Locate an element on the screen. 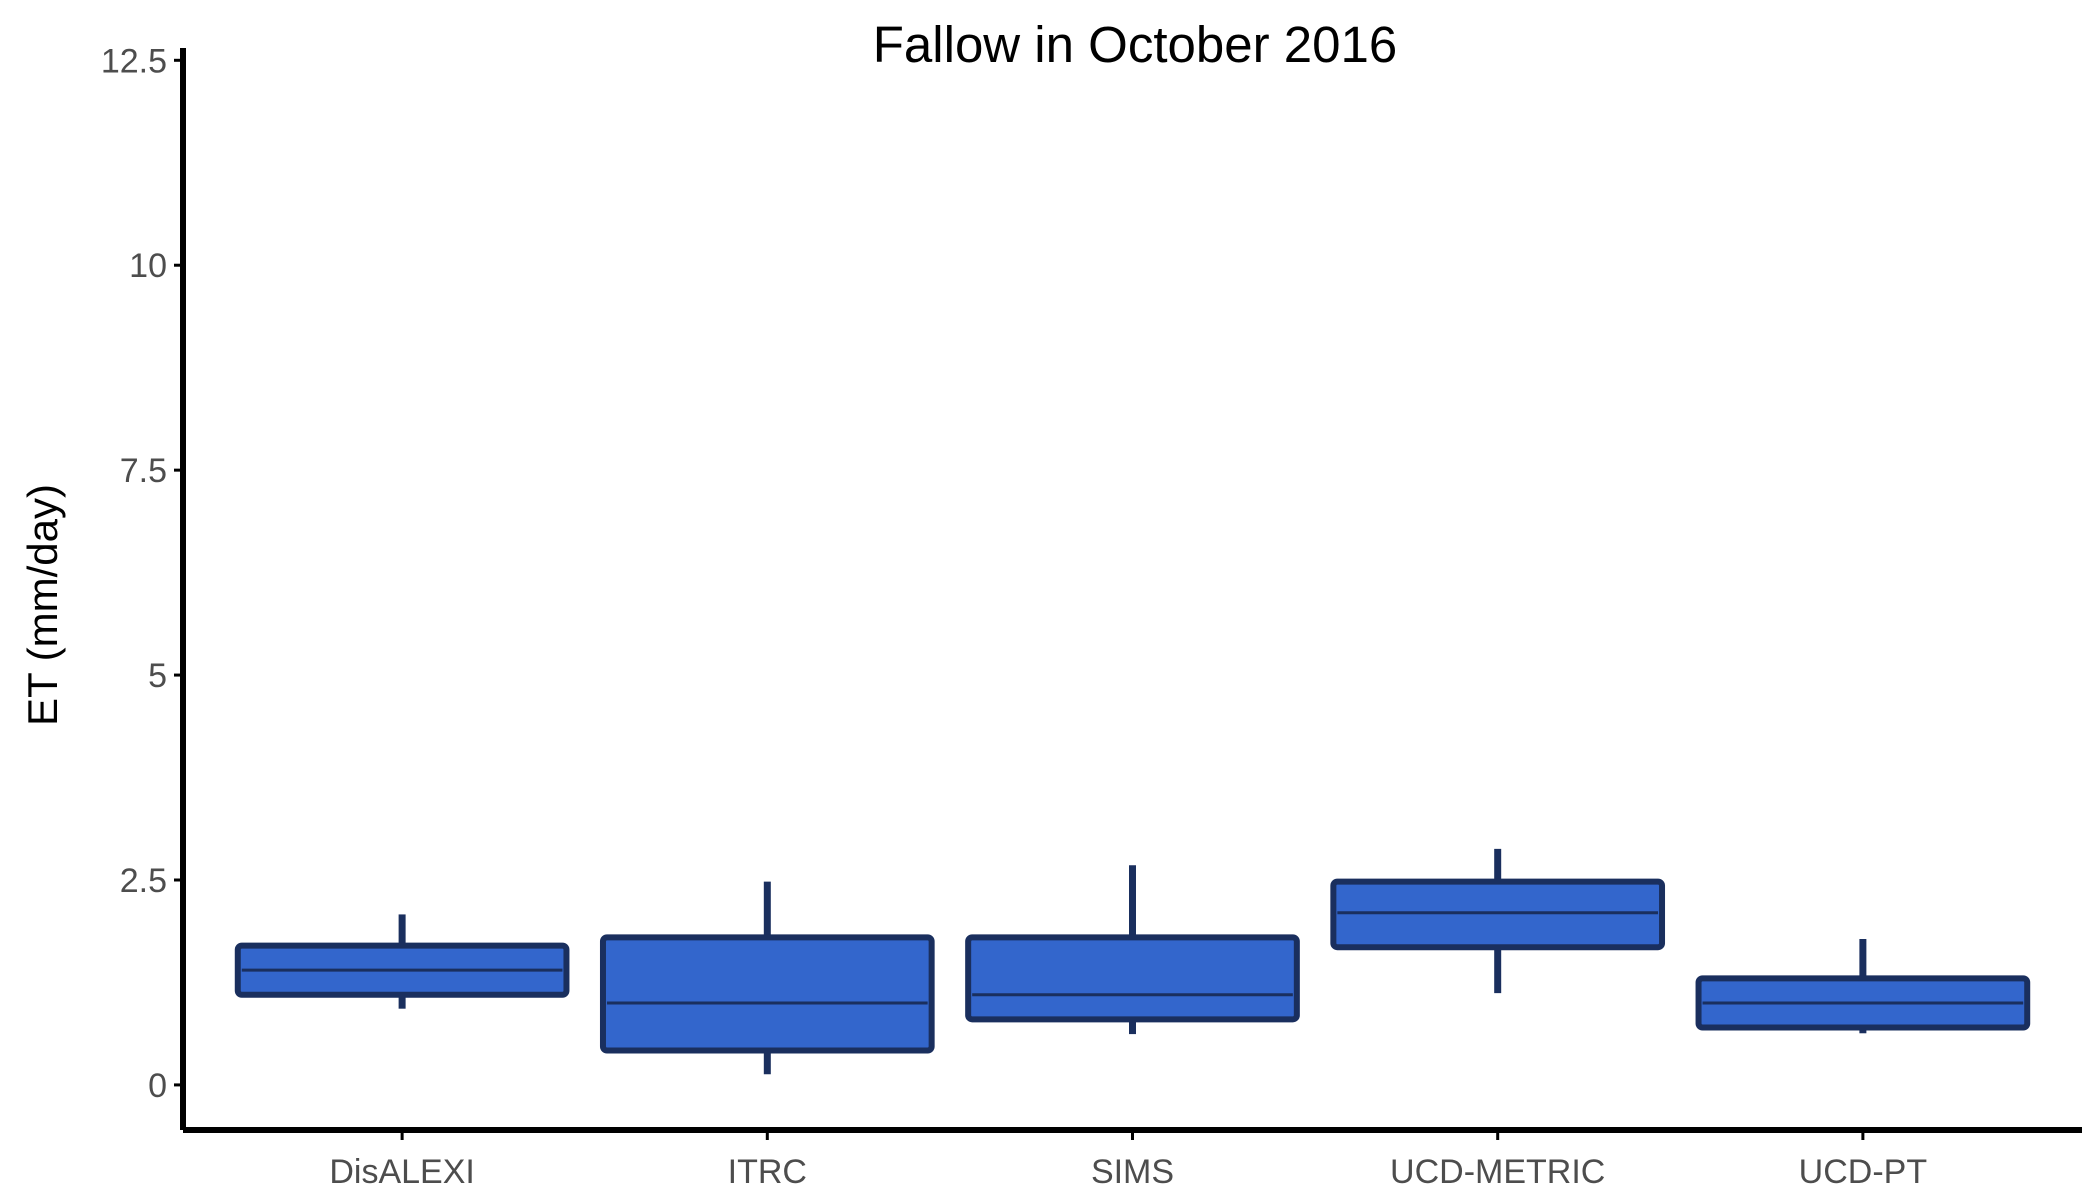 The height and width of the screenshot is (1200, 2100). y-tick-label: 7.5 is located at coordinates (143, 471).